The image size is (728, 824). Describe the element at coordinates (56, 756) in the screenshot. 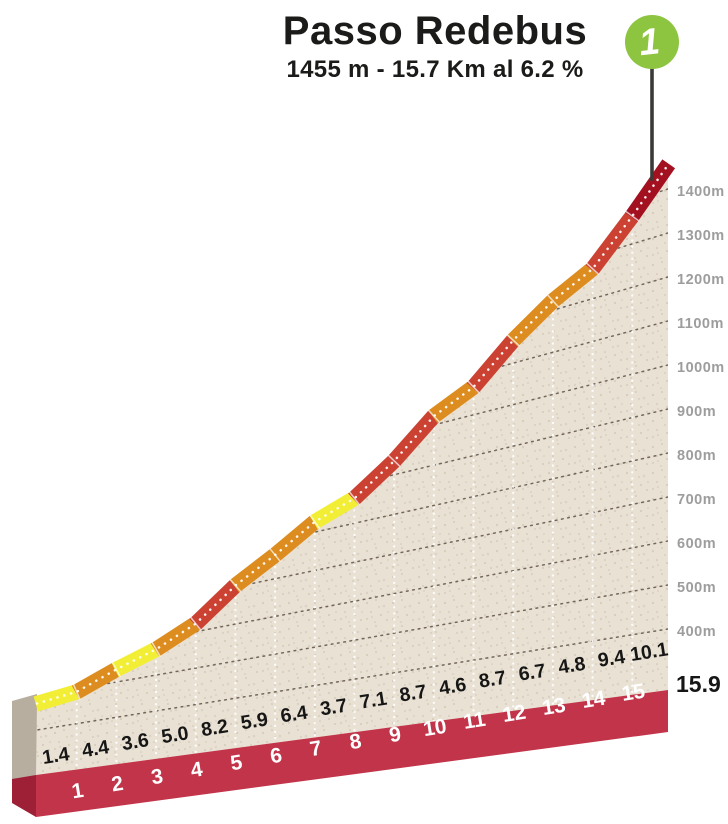

I see `gradient-label: 1.4` at that location.